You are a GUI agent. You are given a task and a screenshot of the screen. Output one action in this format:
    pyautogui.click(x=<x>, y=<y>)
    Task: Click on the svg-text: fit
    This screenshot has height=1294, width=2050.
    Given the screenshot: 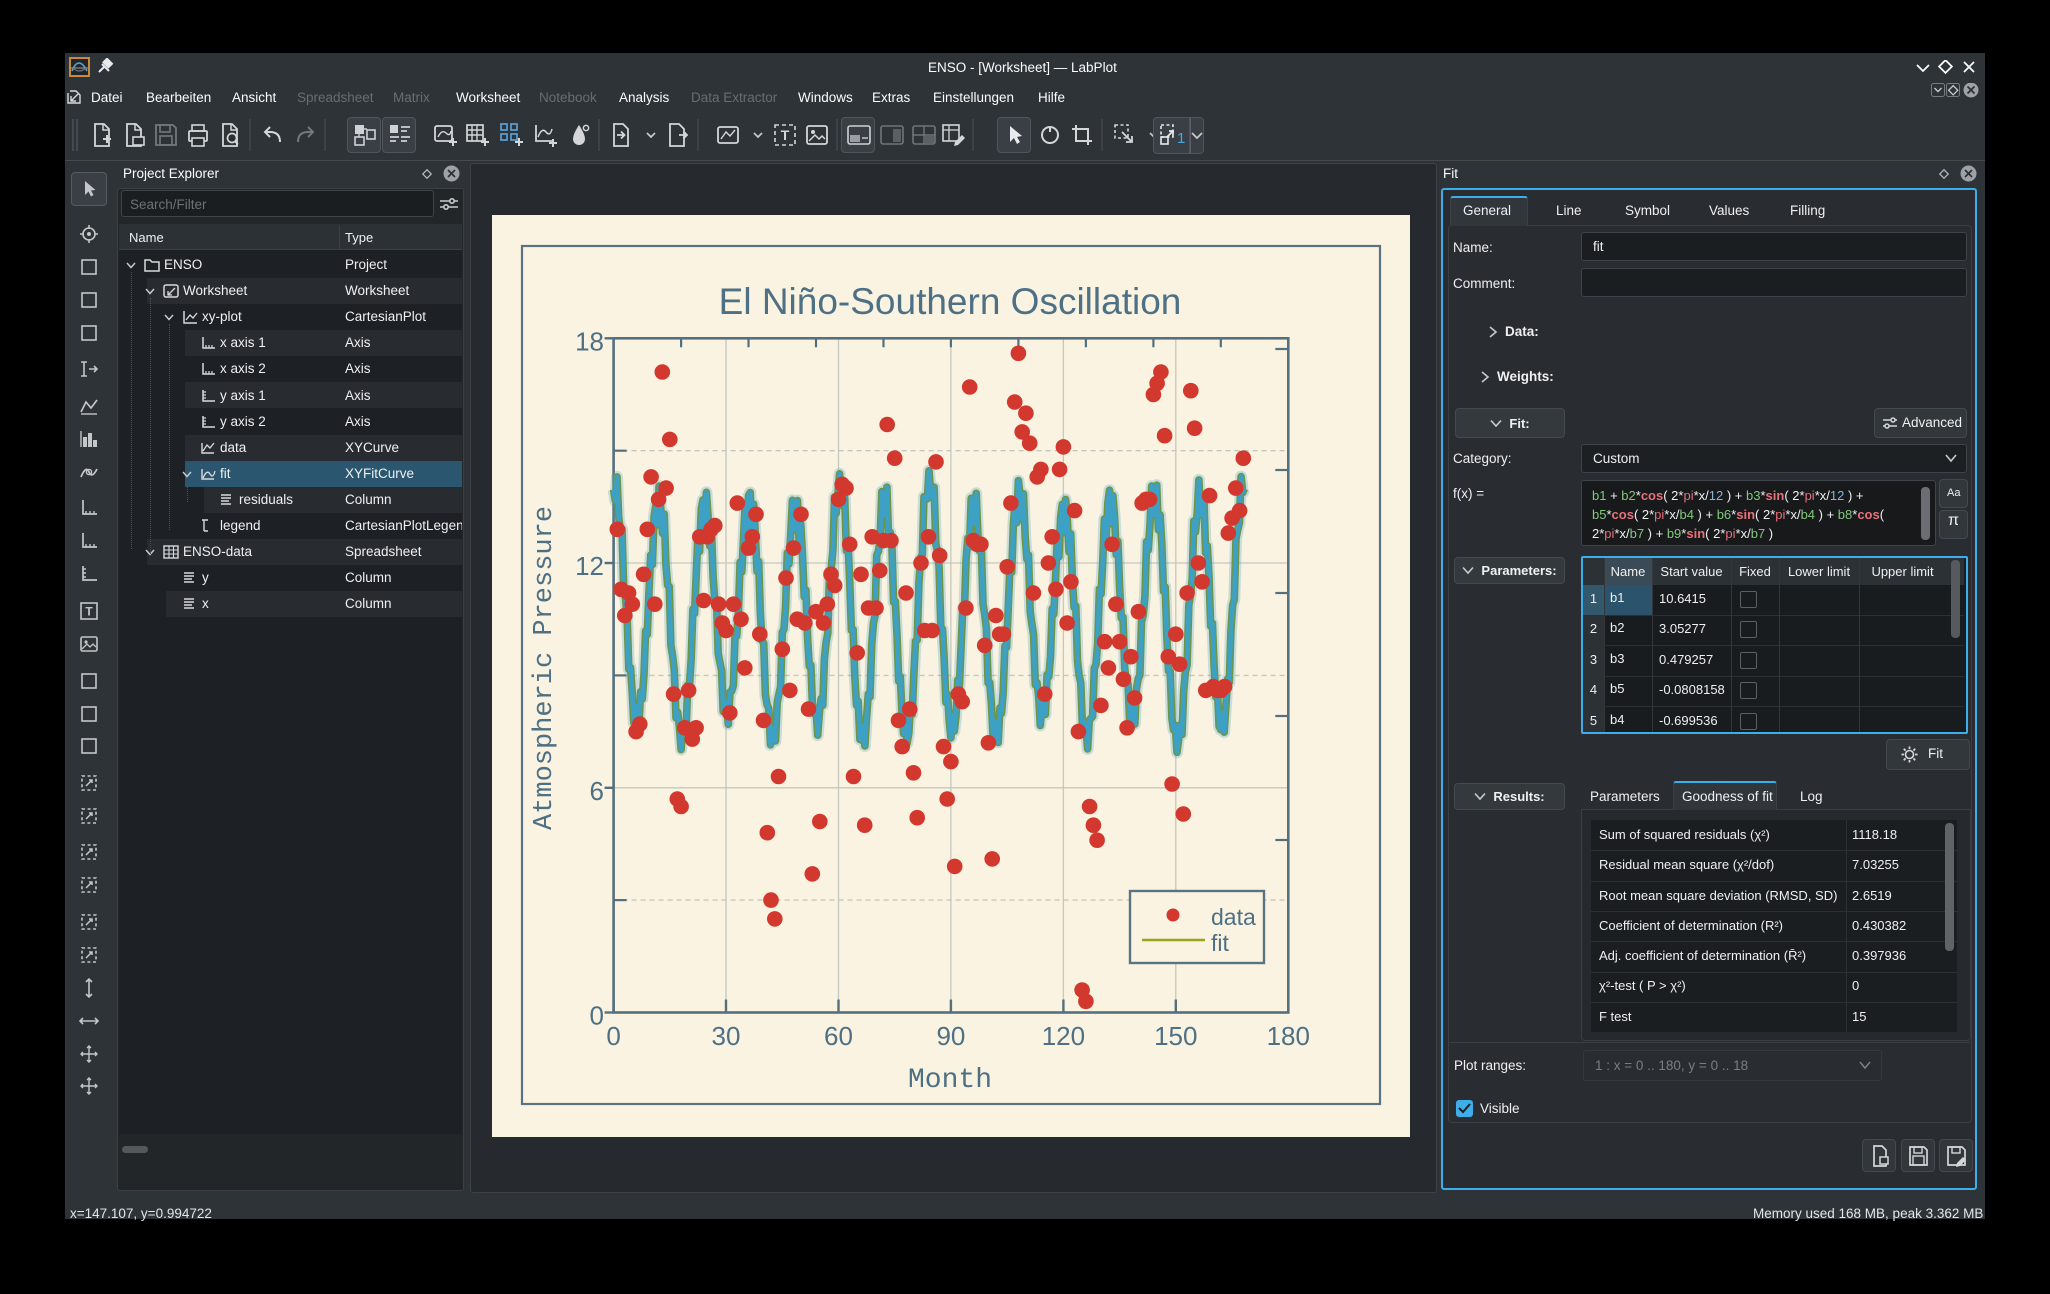 What is the action you would take?
    pyautogui.click(x=1220, y=943)
    